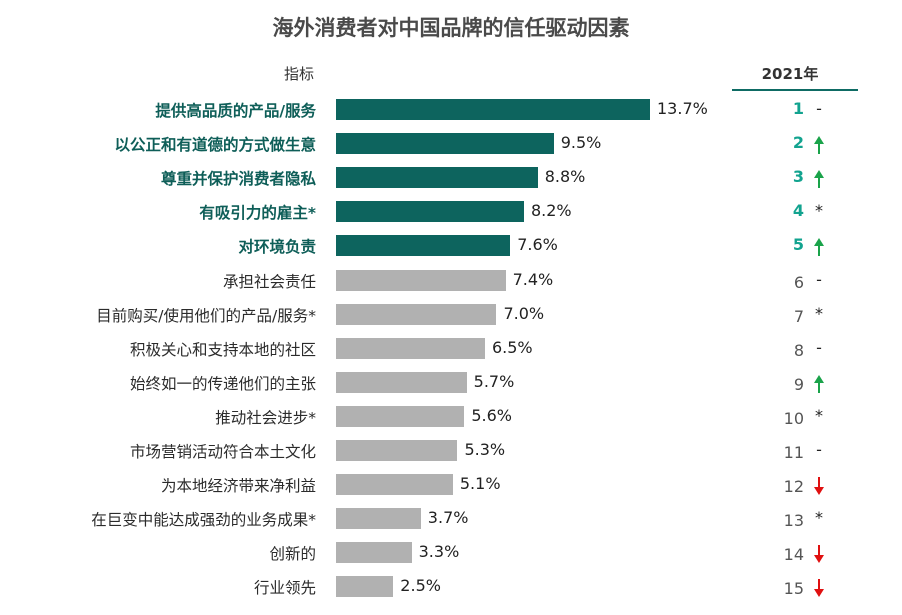 The image size is (902, 615). I want to click on category-label: 尊重并保护消费者隐私, so click(238, 179).